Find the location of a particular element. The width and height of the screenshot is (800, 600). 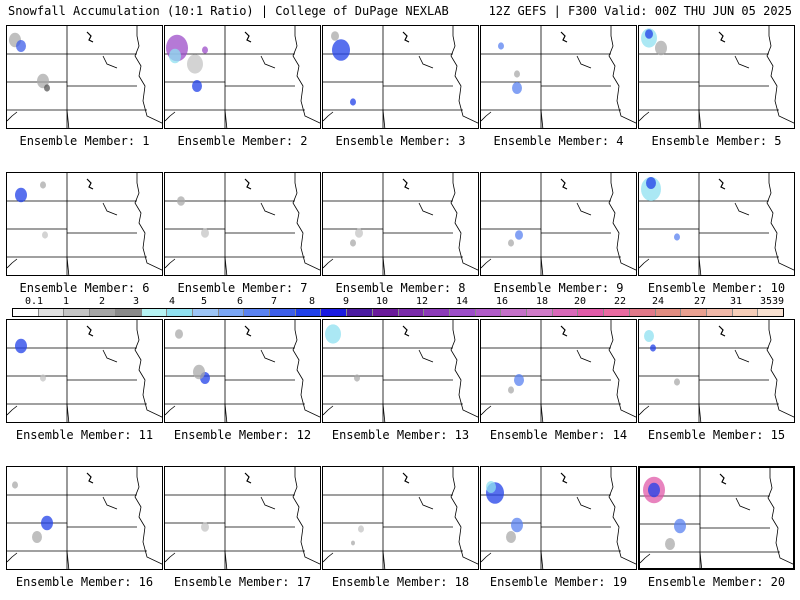

color-scale-label: 1 is located at coordinates (66, 301).